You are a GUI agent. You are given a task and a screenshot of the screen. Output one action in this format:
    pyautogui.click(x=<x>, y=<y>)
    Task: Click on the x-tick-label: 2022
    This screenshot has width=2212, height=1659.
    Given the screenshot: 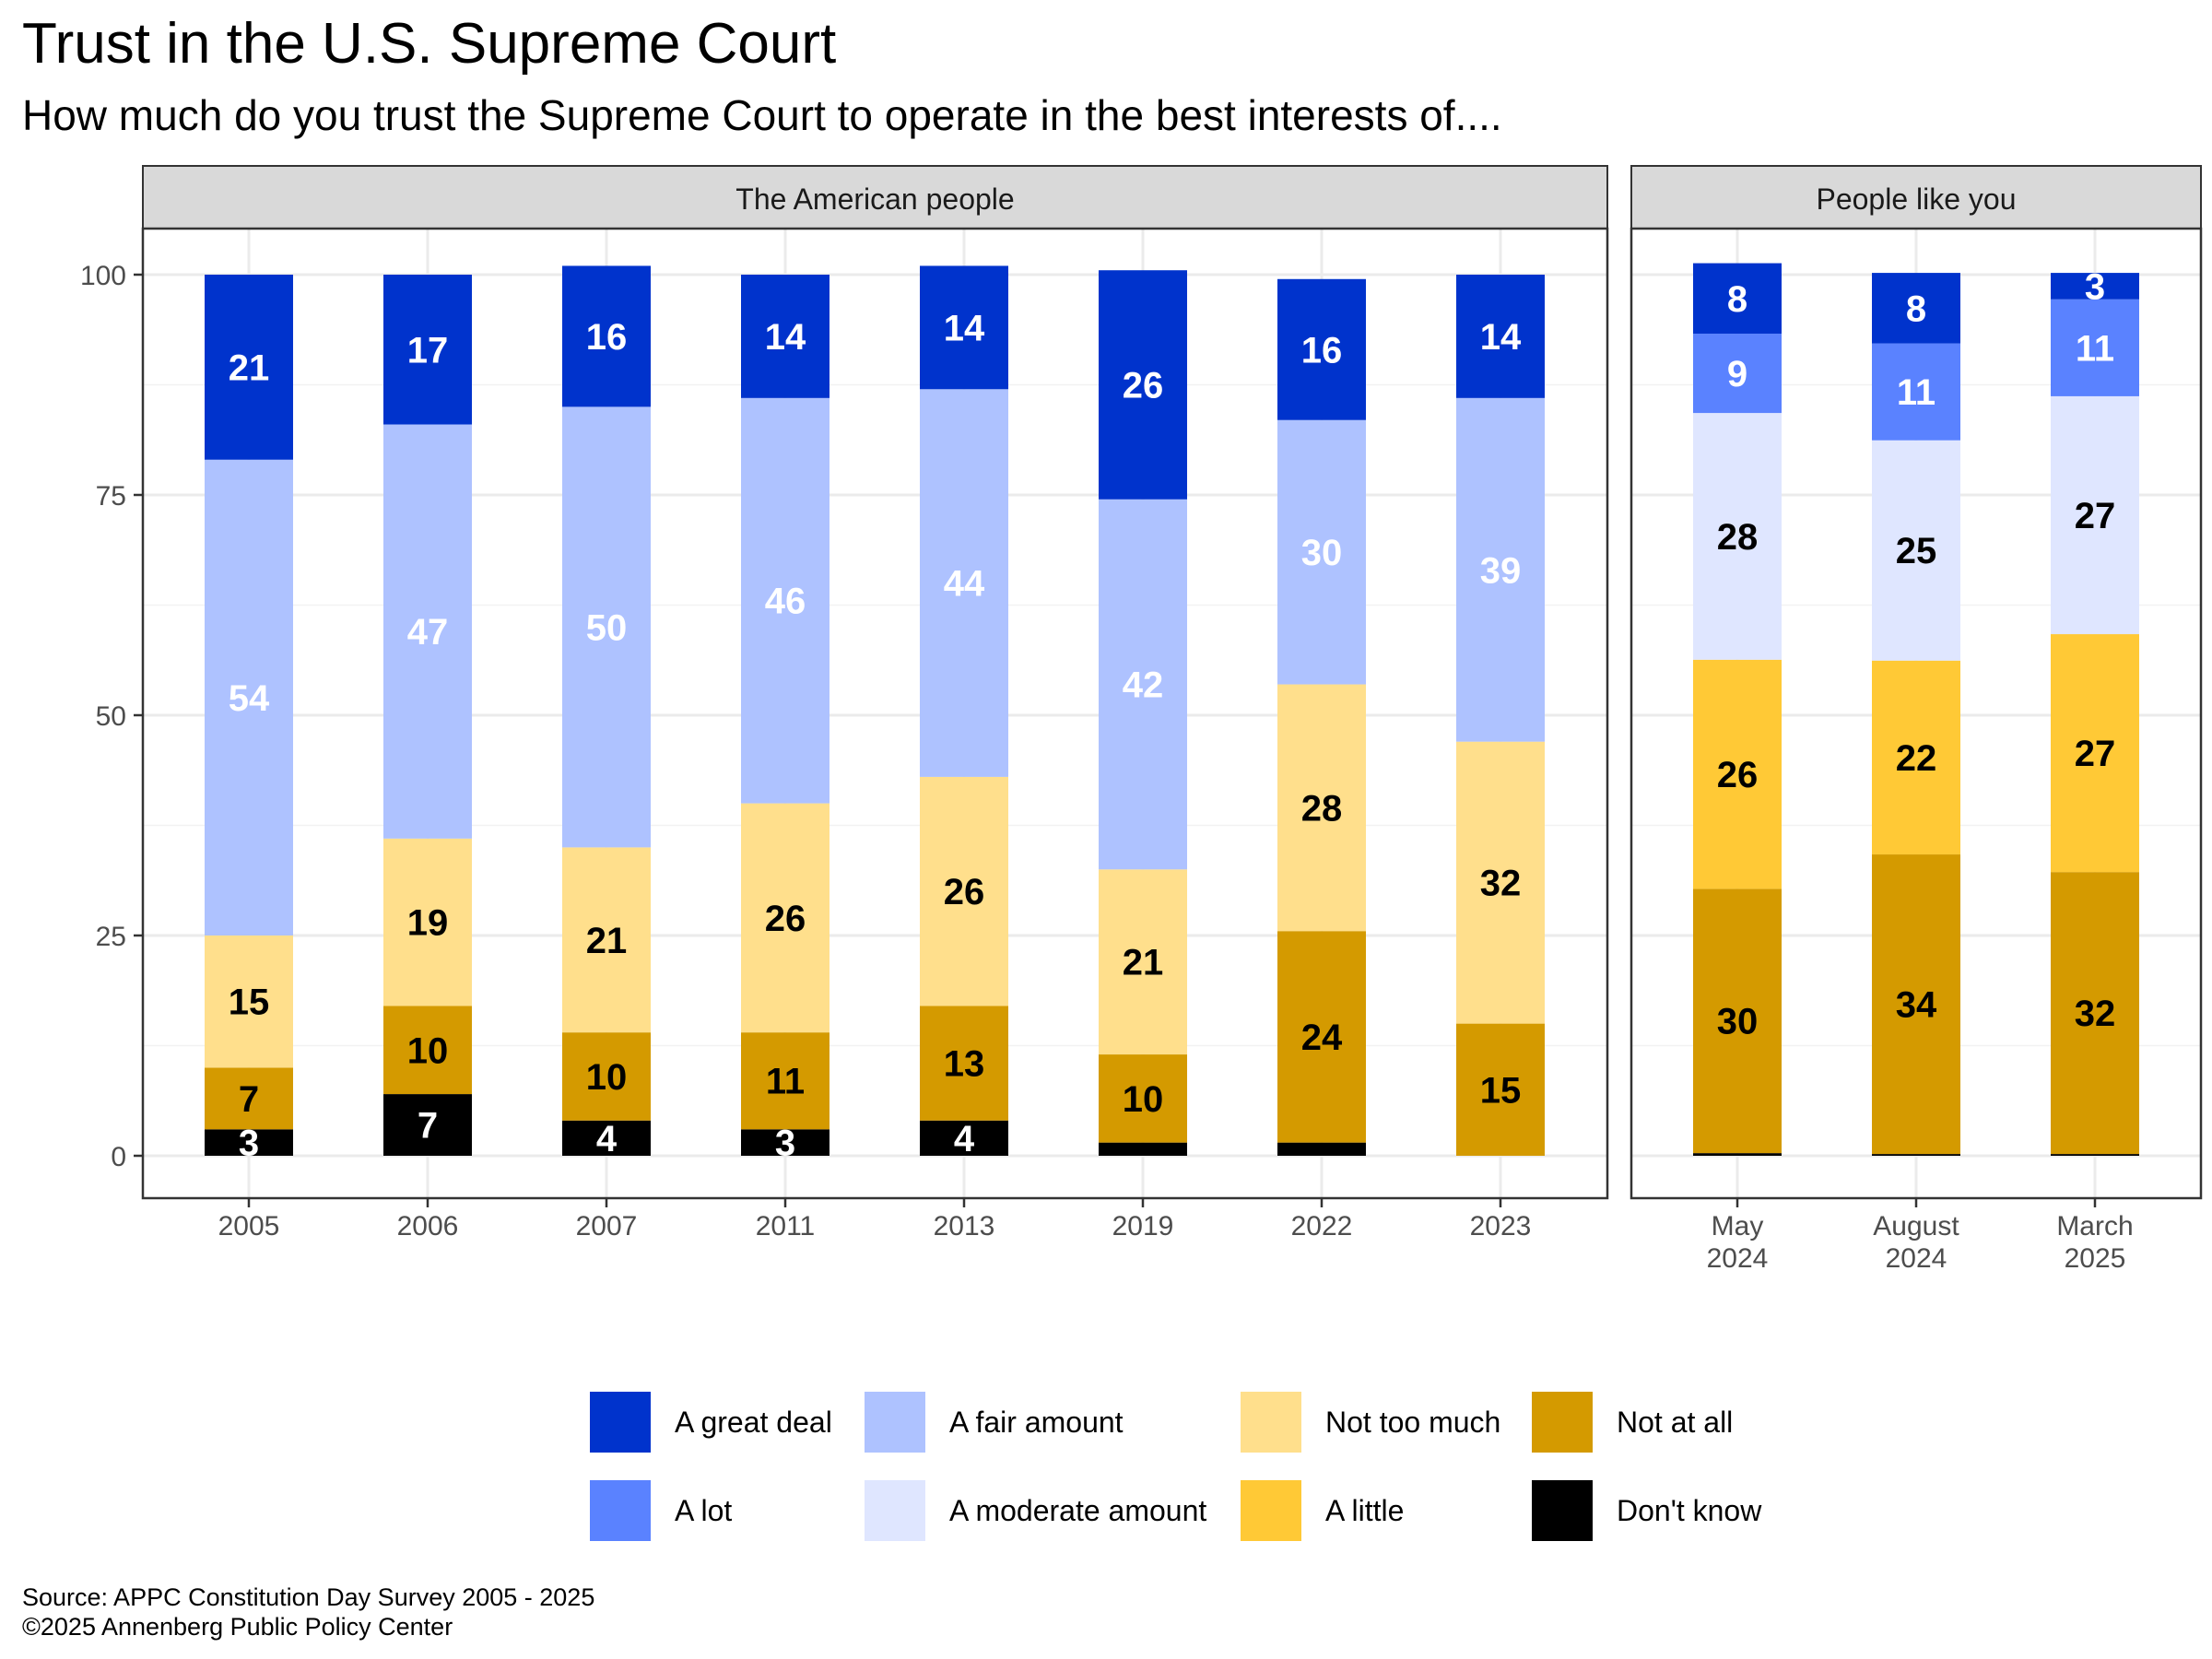 What is the action you would take?
    pyautogui.click(x=1322, y=1226)
    